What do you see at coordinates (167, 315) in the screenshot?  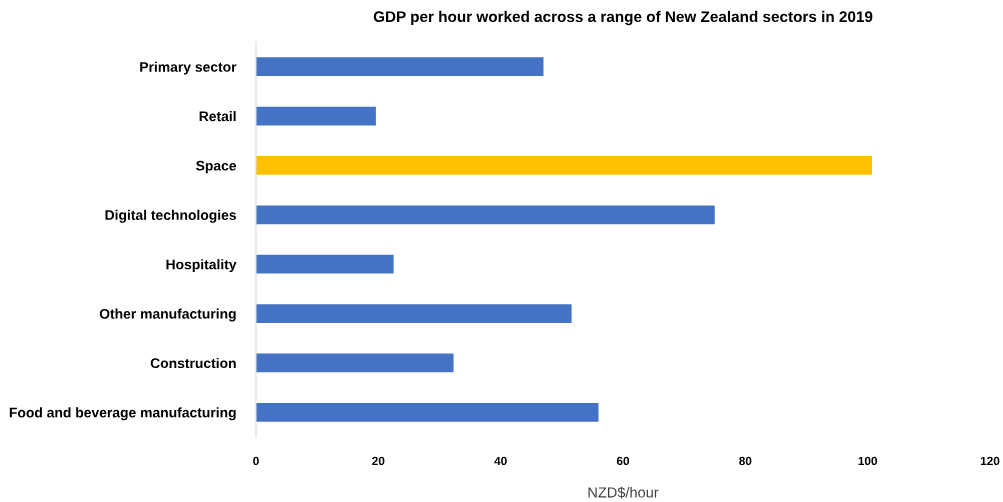 I see `y-tick-label: Other manufacturing` at bounding box center [167, 315].